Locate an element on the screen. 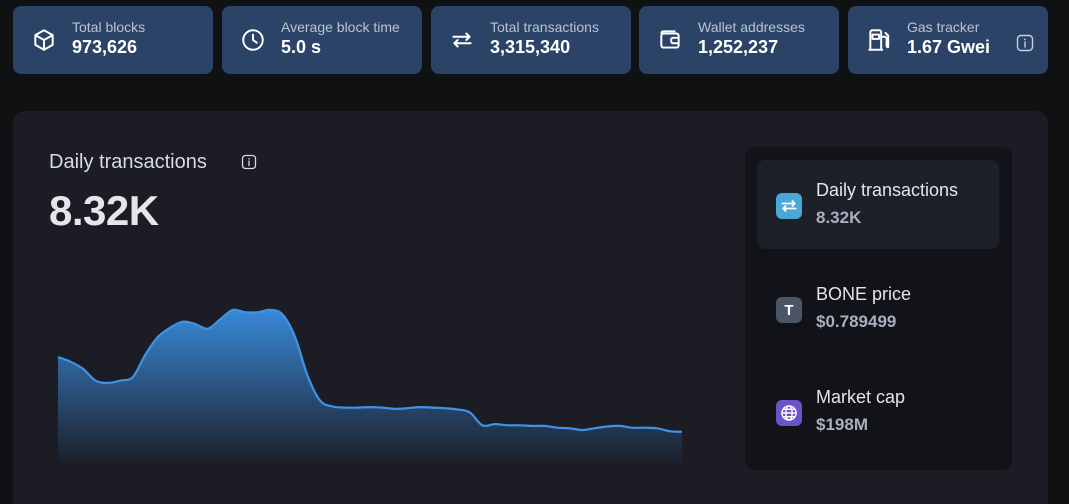 The height and width of the screenshot is (504, 1069). metric-label: BONE price is located at coordinates (864, 294).